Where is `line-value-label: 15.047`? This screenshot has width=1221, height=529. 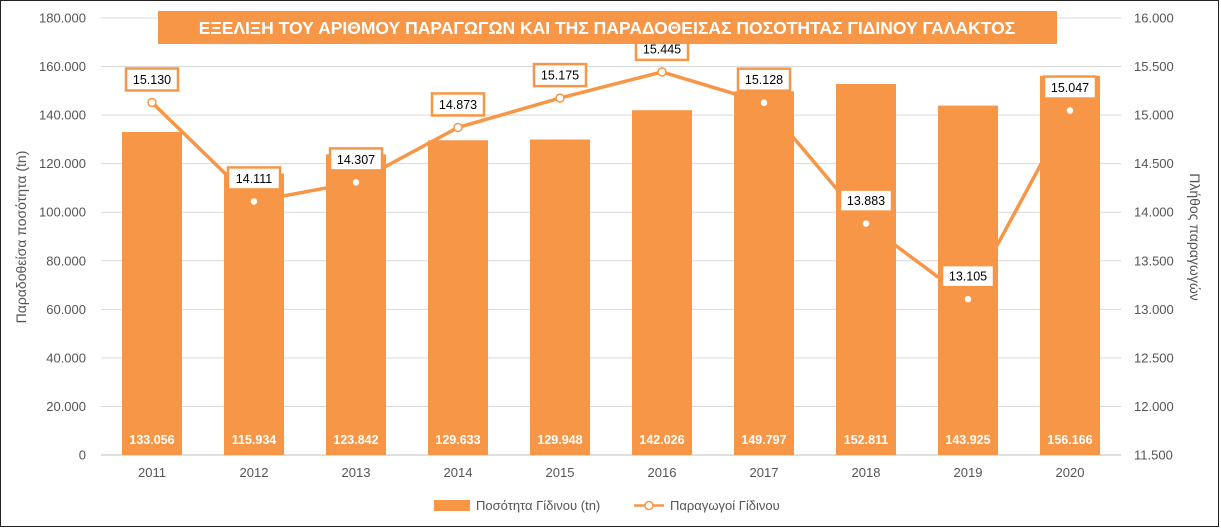
line-value-label: 15.047 is located at coordinates (1070, 88).